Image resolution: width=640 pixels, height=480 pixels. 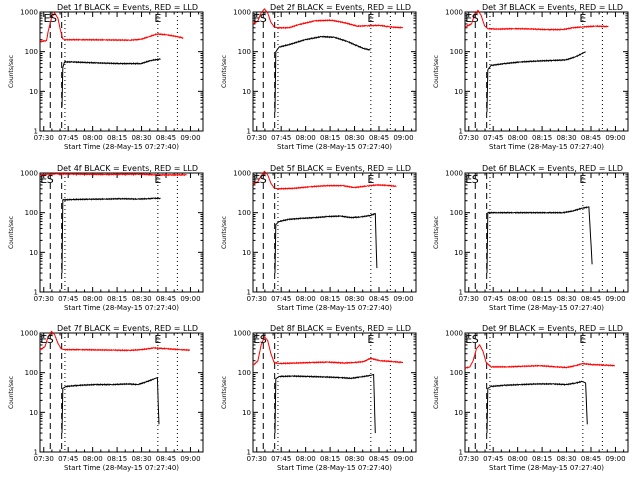 What do you see at coordinates (127, 7) in the screenshot?
I see `panel-title: Det 1f BLACK = Events, RED = LLD` at bounding box center [127, 7].